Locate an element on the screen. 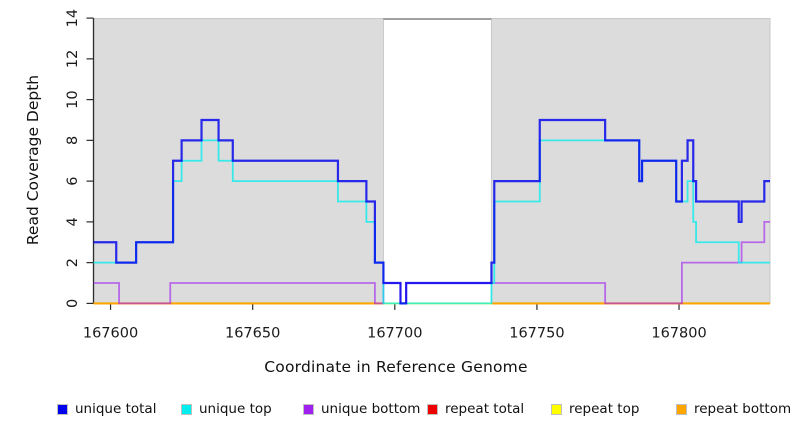 This screenshot has height=432, width=792. legend-item-repeat-total: repeat total is located at coordinates (476, 409).